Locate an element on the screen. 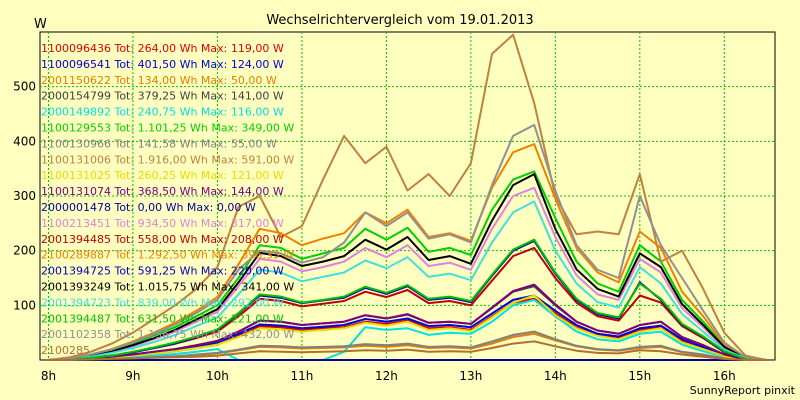 This screenshot has height=400, width=800. chart-title: Wechselrichtervergleich vom 19.01.2013 is located at coordinates (399, 20).